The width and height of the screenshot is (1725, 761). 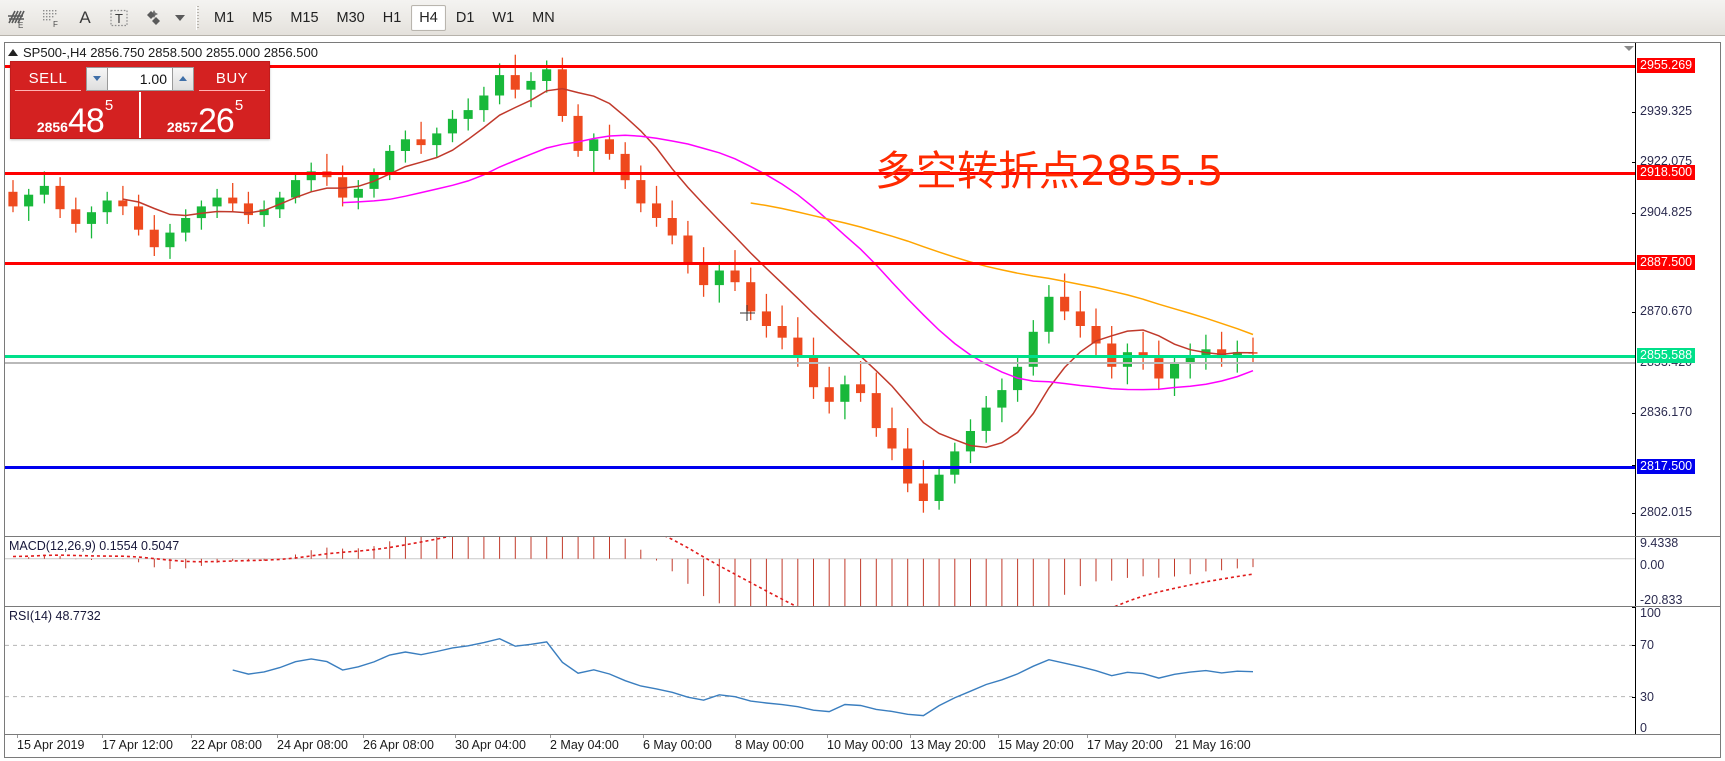 I want to click on time-axis-label: 26 Apr 08:00, so click(x=398, y=745).